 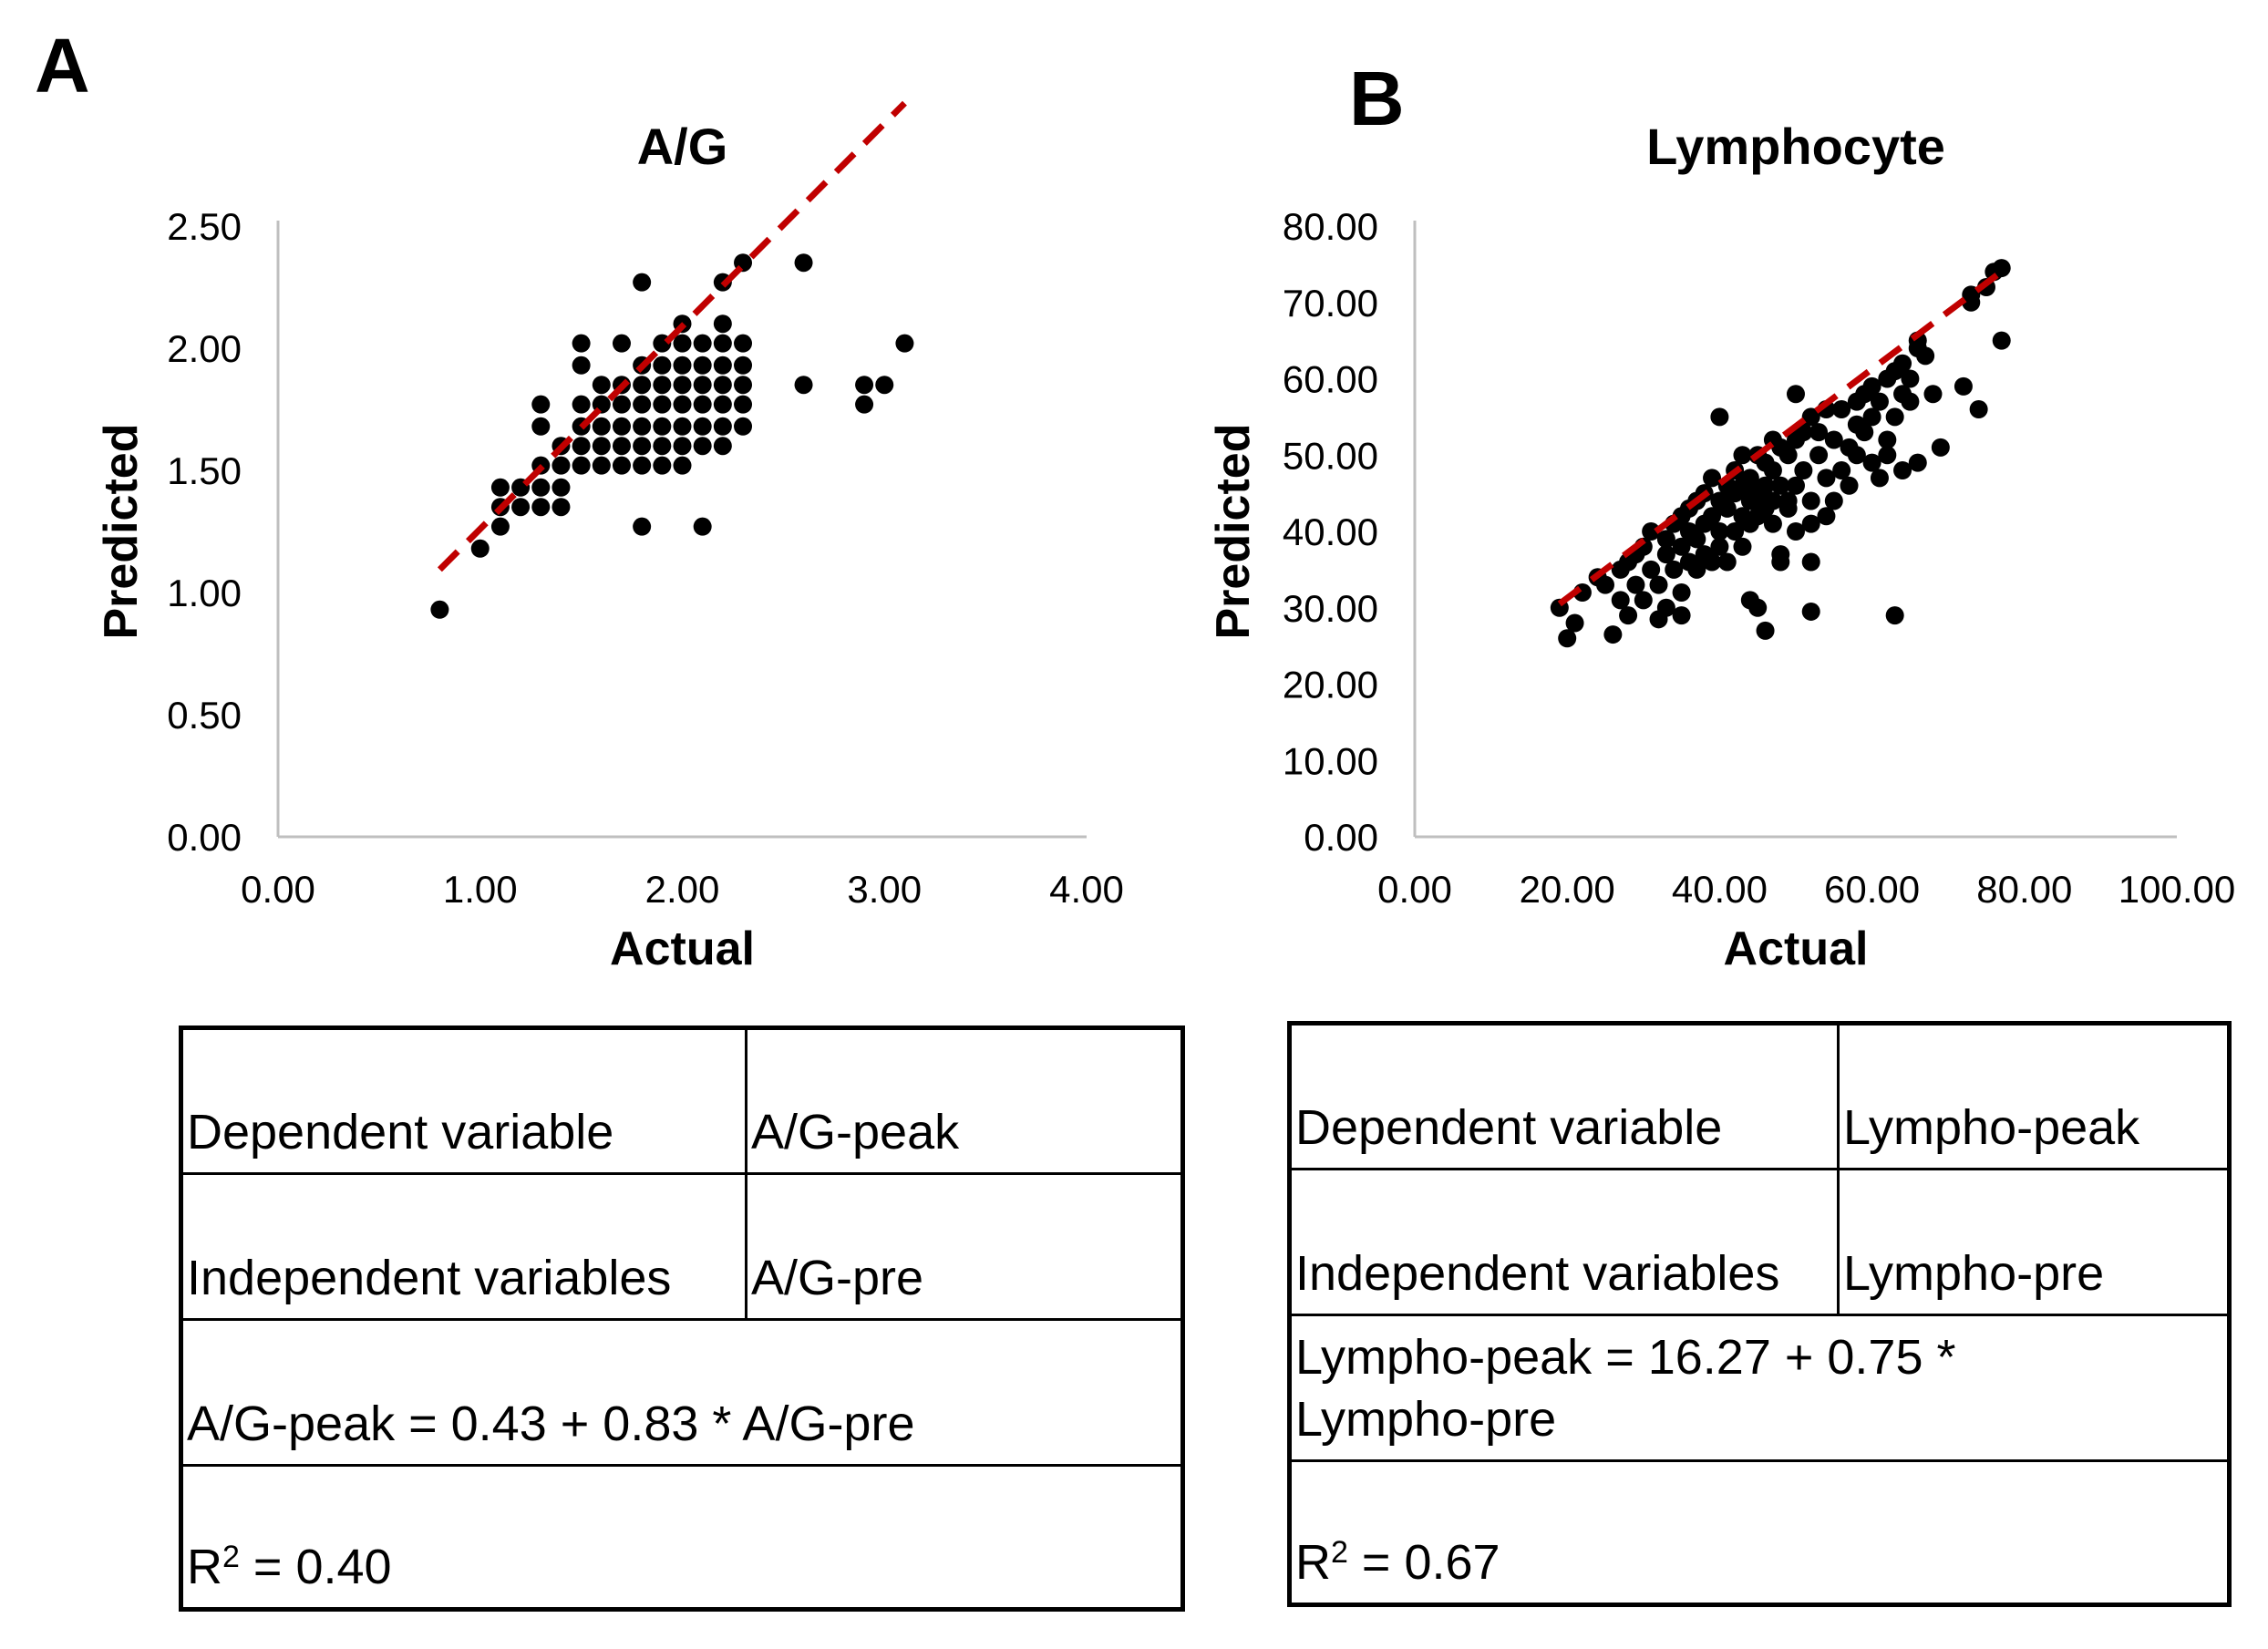 I want to click on x-tick-label: 100.00, so click(x=2177, y=889).